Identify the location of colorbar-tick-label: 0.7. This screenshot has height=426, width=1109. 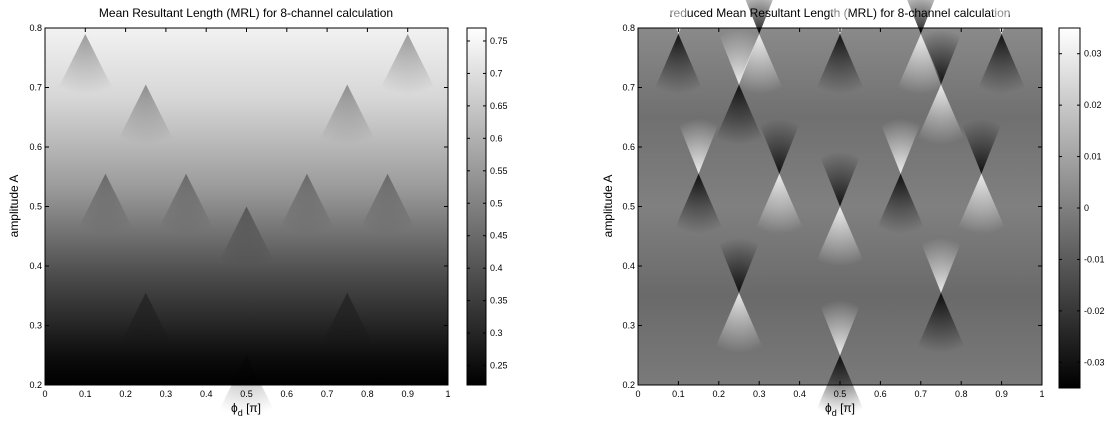
(496, 73).